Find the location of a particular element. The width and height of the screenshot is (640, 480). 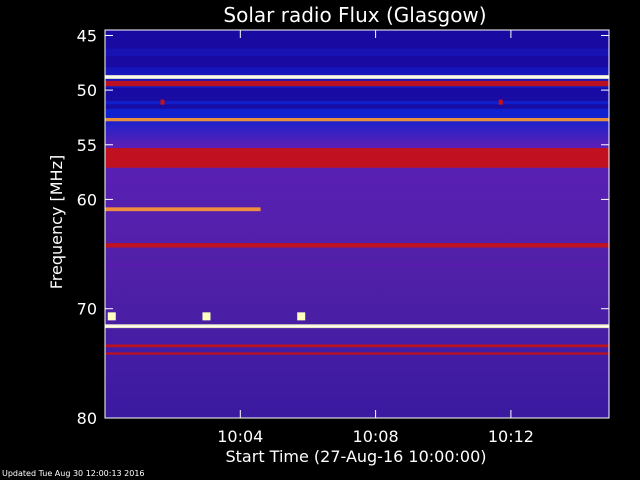

y-tick-label-2: 55 is located at coordinates (87, 145).